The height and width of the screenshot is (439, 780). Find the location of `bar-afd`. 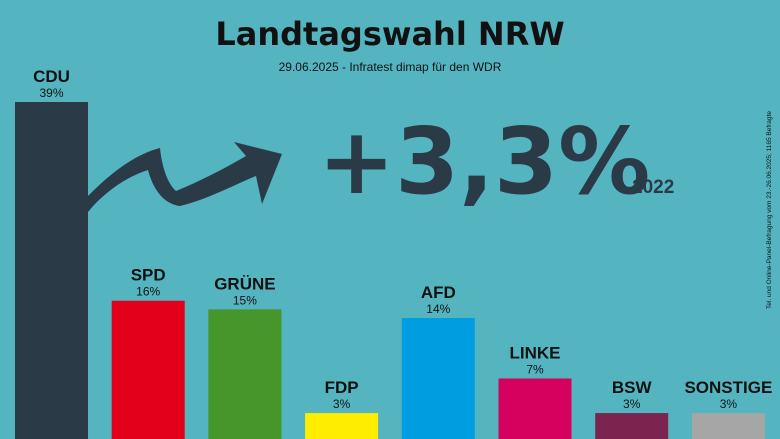

bar-afd is located at coordinates (438, 378).